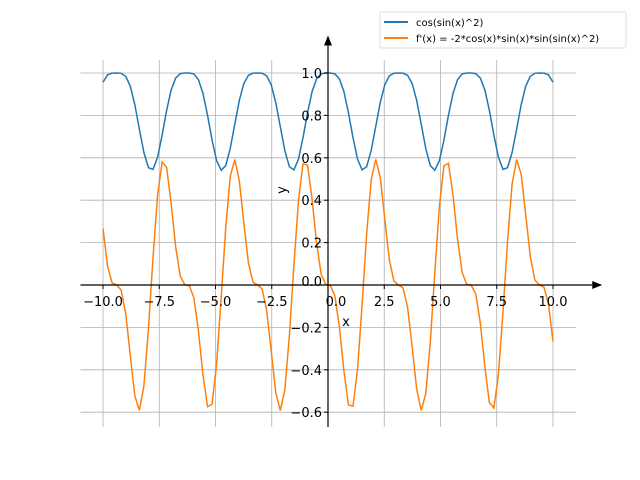 This screenshot has width=640, height=480. I want to click on y-tick-label: 0.6, so click(311, 159).